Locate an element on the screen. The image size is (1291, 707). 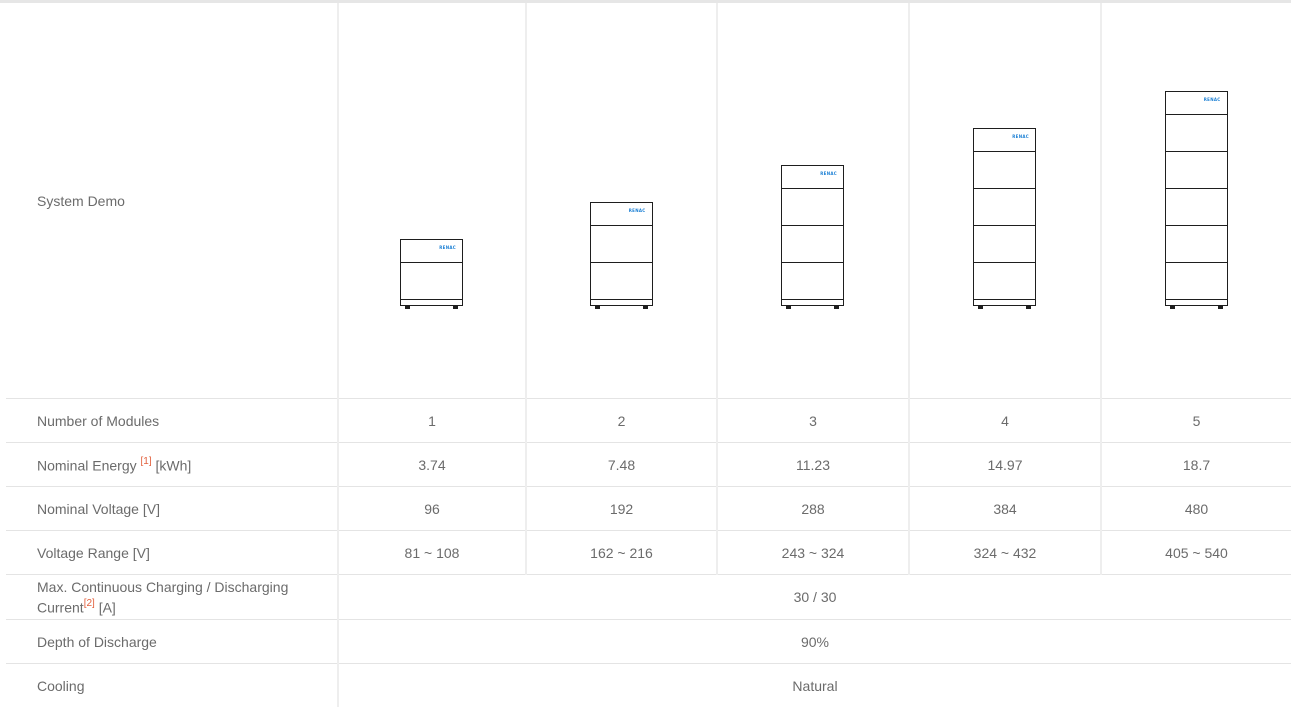
current-value: 30 / 30 is located at coordinates (814, 597).